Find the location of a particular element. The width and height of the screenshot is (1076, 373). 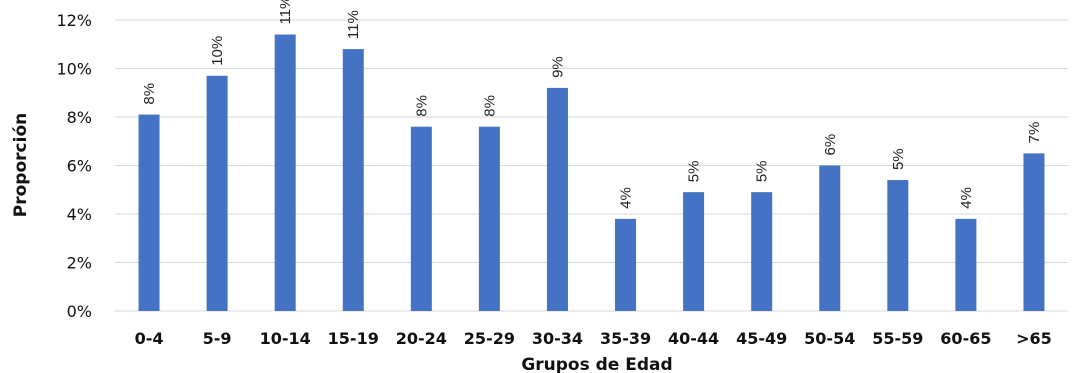

x-tick-label: 55-59 is located at coordinates (897, 338).